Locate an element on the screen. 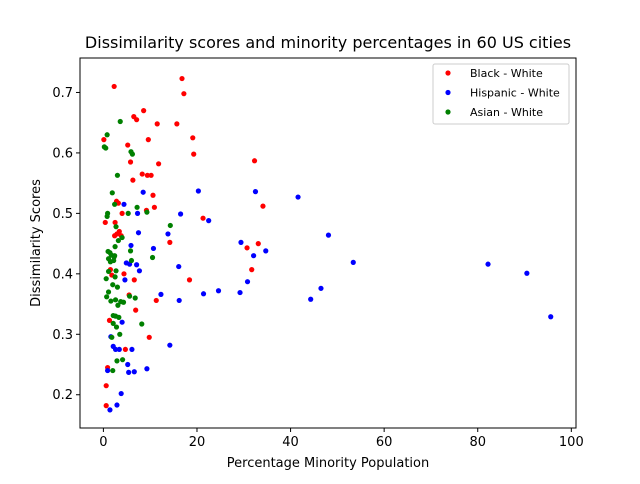 Image resolution: width=640 pixels, height=484 pixels. legend-marker-black-white is located at coordinates (448, 73).